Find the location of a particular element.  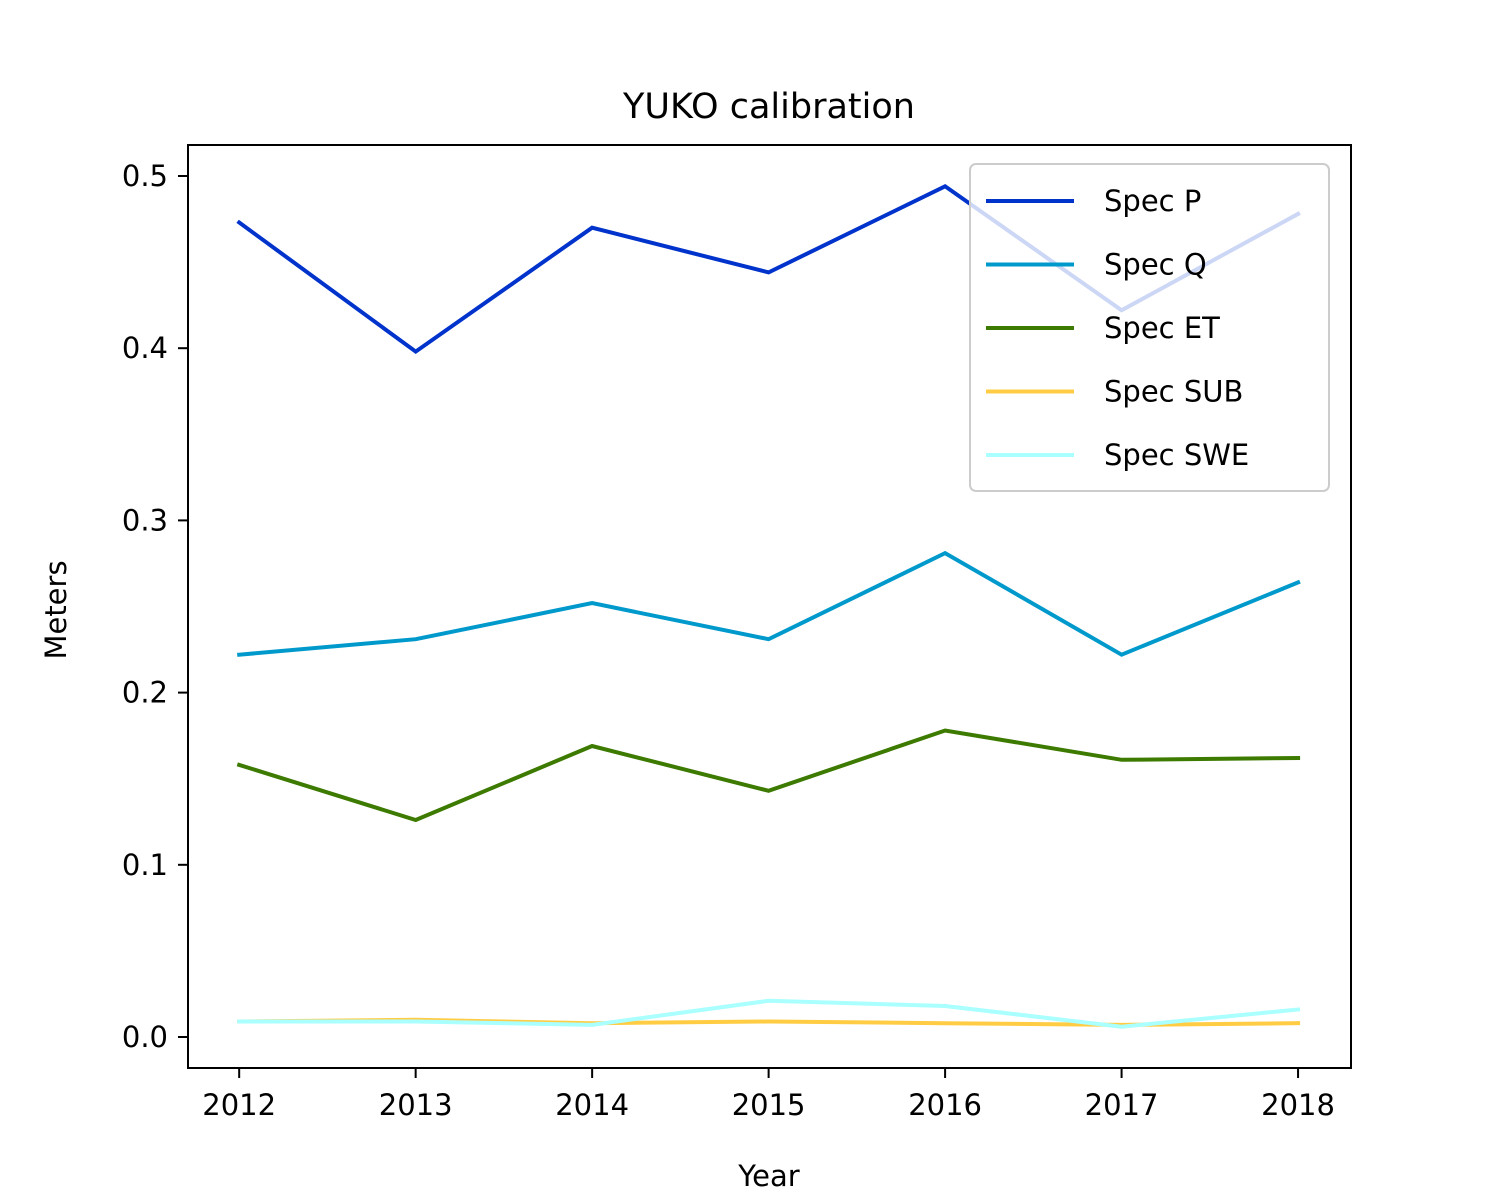

y-tick-label: 0.5 is located at coordinates (145, 176).